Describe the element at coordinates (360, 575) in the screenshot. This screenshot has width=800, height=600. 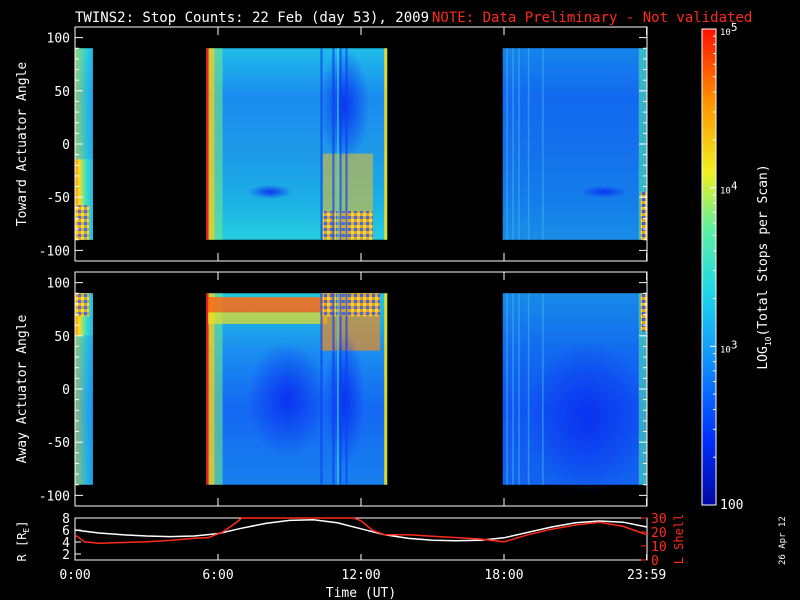
I see `x-tick-label: 12:00` at that location.